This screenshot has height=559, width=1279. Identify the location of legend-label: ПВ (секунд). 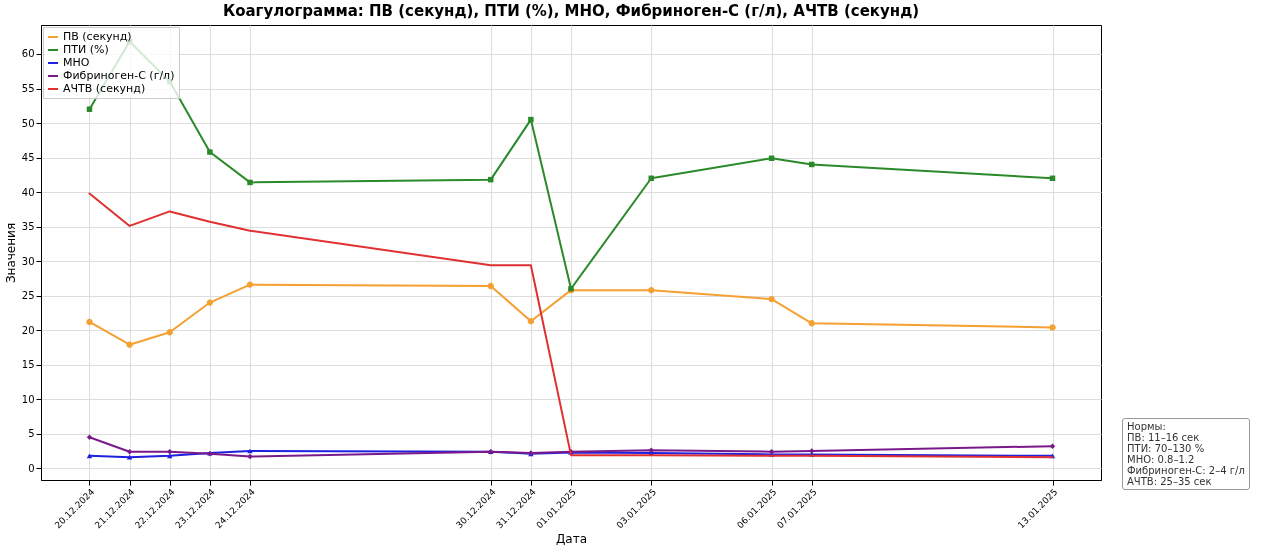
(97, 36).